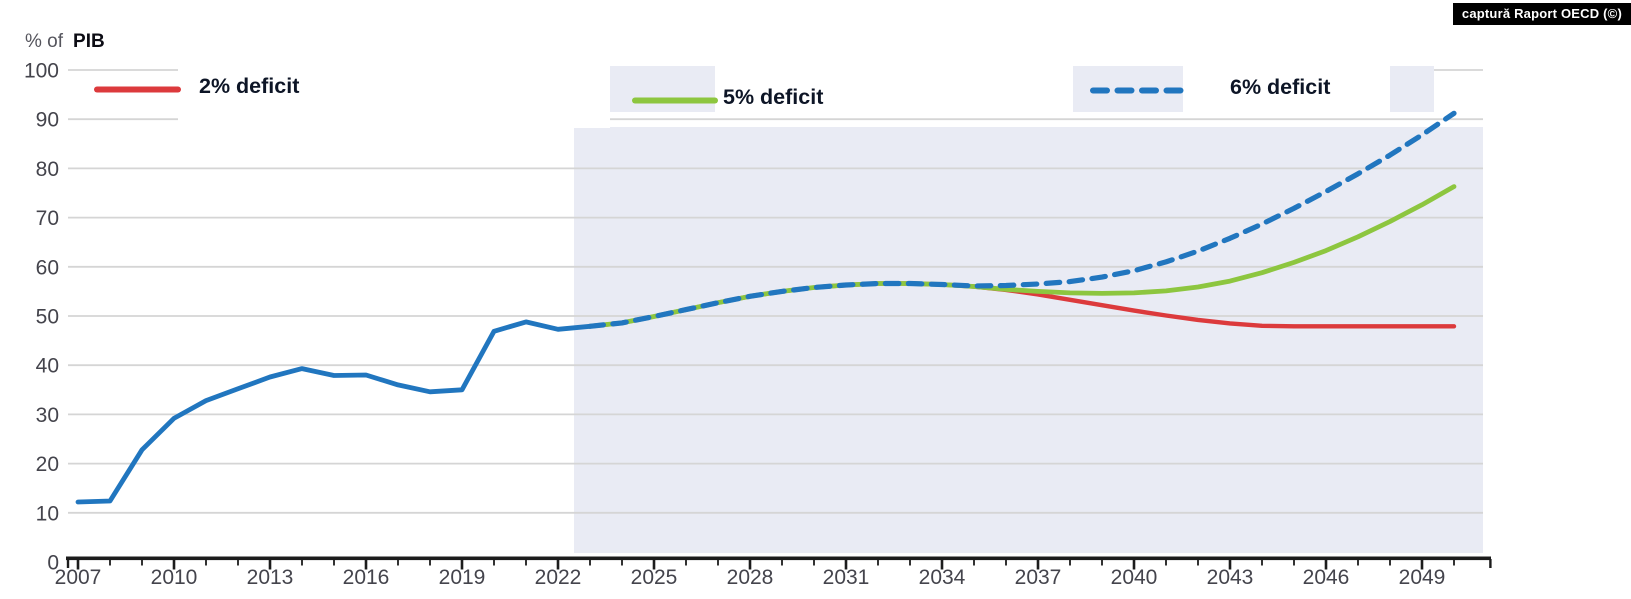 The image size is (1631, 599). I want to click on y-tick-label-40: 40, so click(47, 366).